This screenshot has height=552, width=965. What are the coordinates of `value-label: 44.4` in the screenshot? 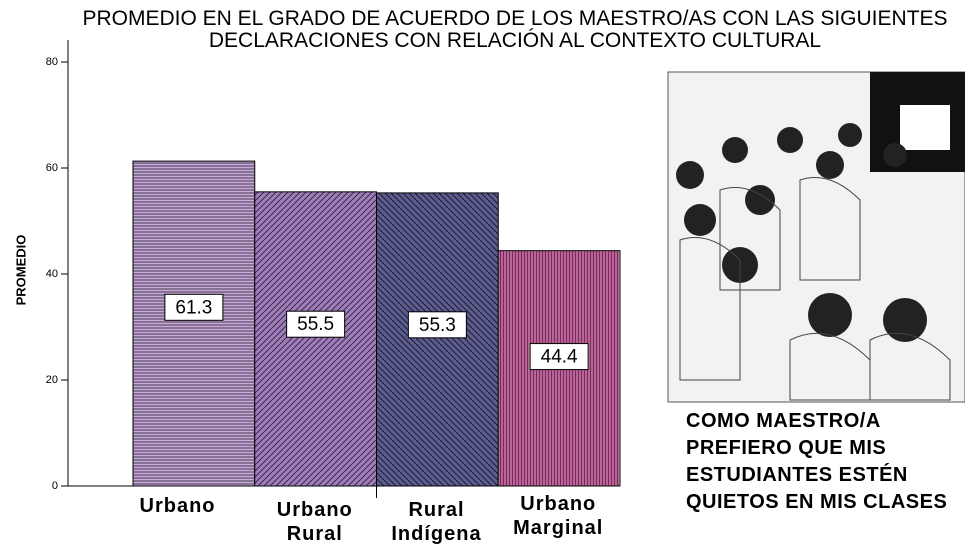 It's located at (559, 357).